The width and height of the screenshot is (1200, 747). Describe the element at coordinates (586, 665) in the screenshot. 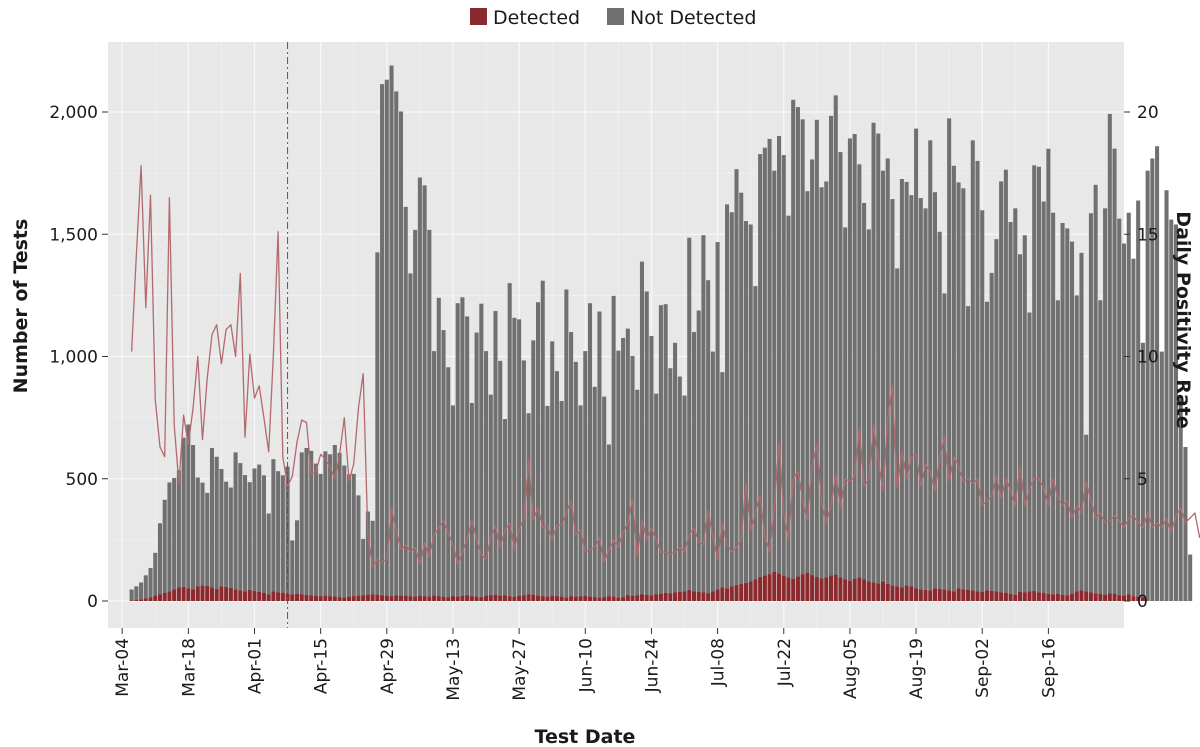

I see `x-tick-label: Jun-10` at that location.